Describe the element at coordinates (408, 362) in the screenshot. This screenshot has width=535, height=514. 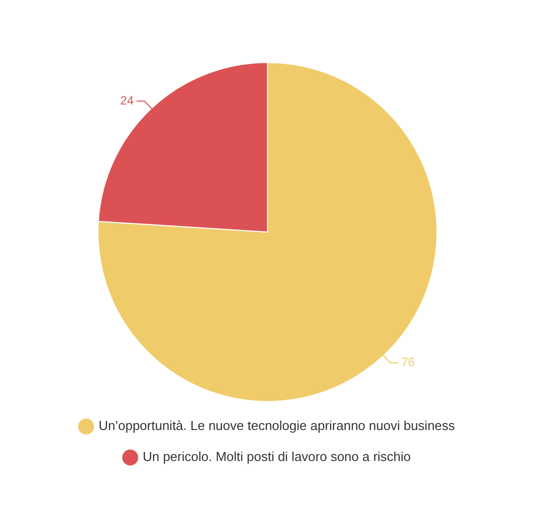
I see `data-label: 76` at that location.